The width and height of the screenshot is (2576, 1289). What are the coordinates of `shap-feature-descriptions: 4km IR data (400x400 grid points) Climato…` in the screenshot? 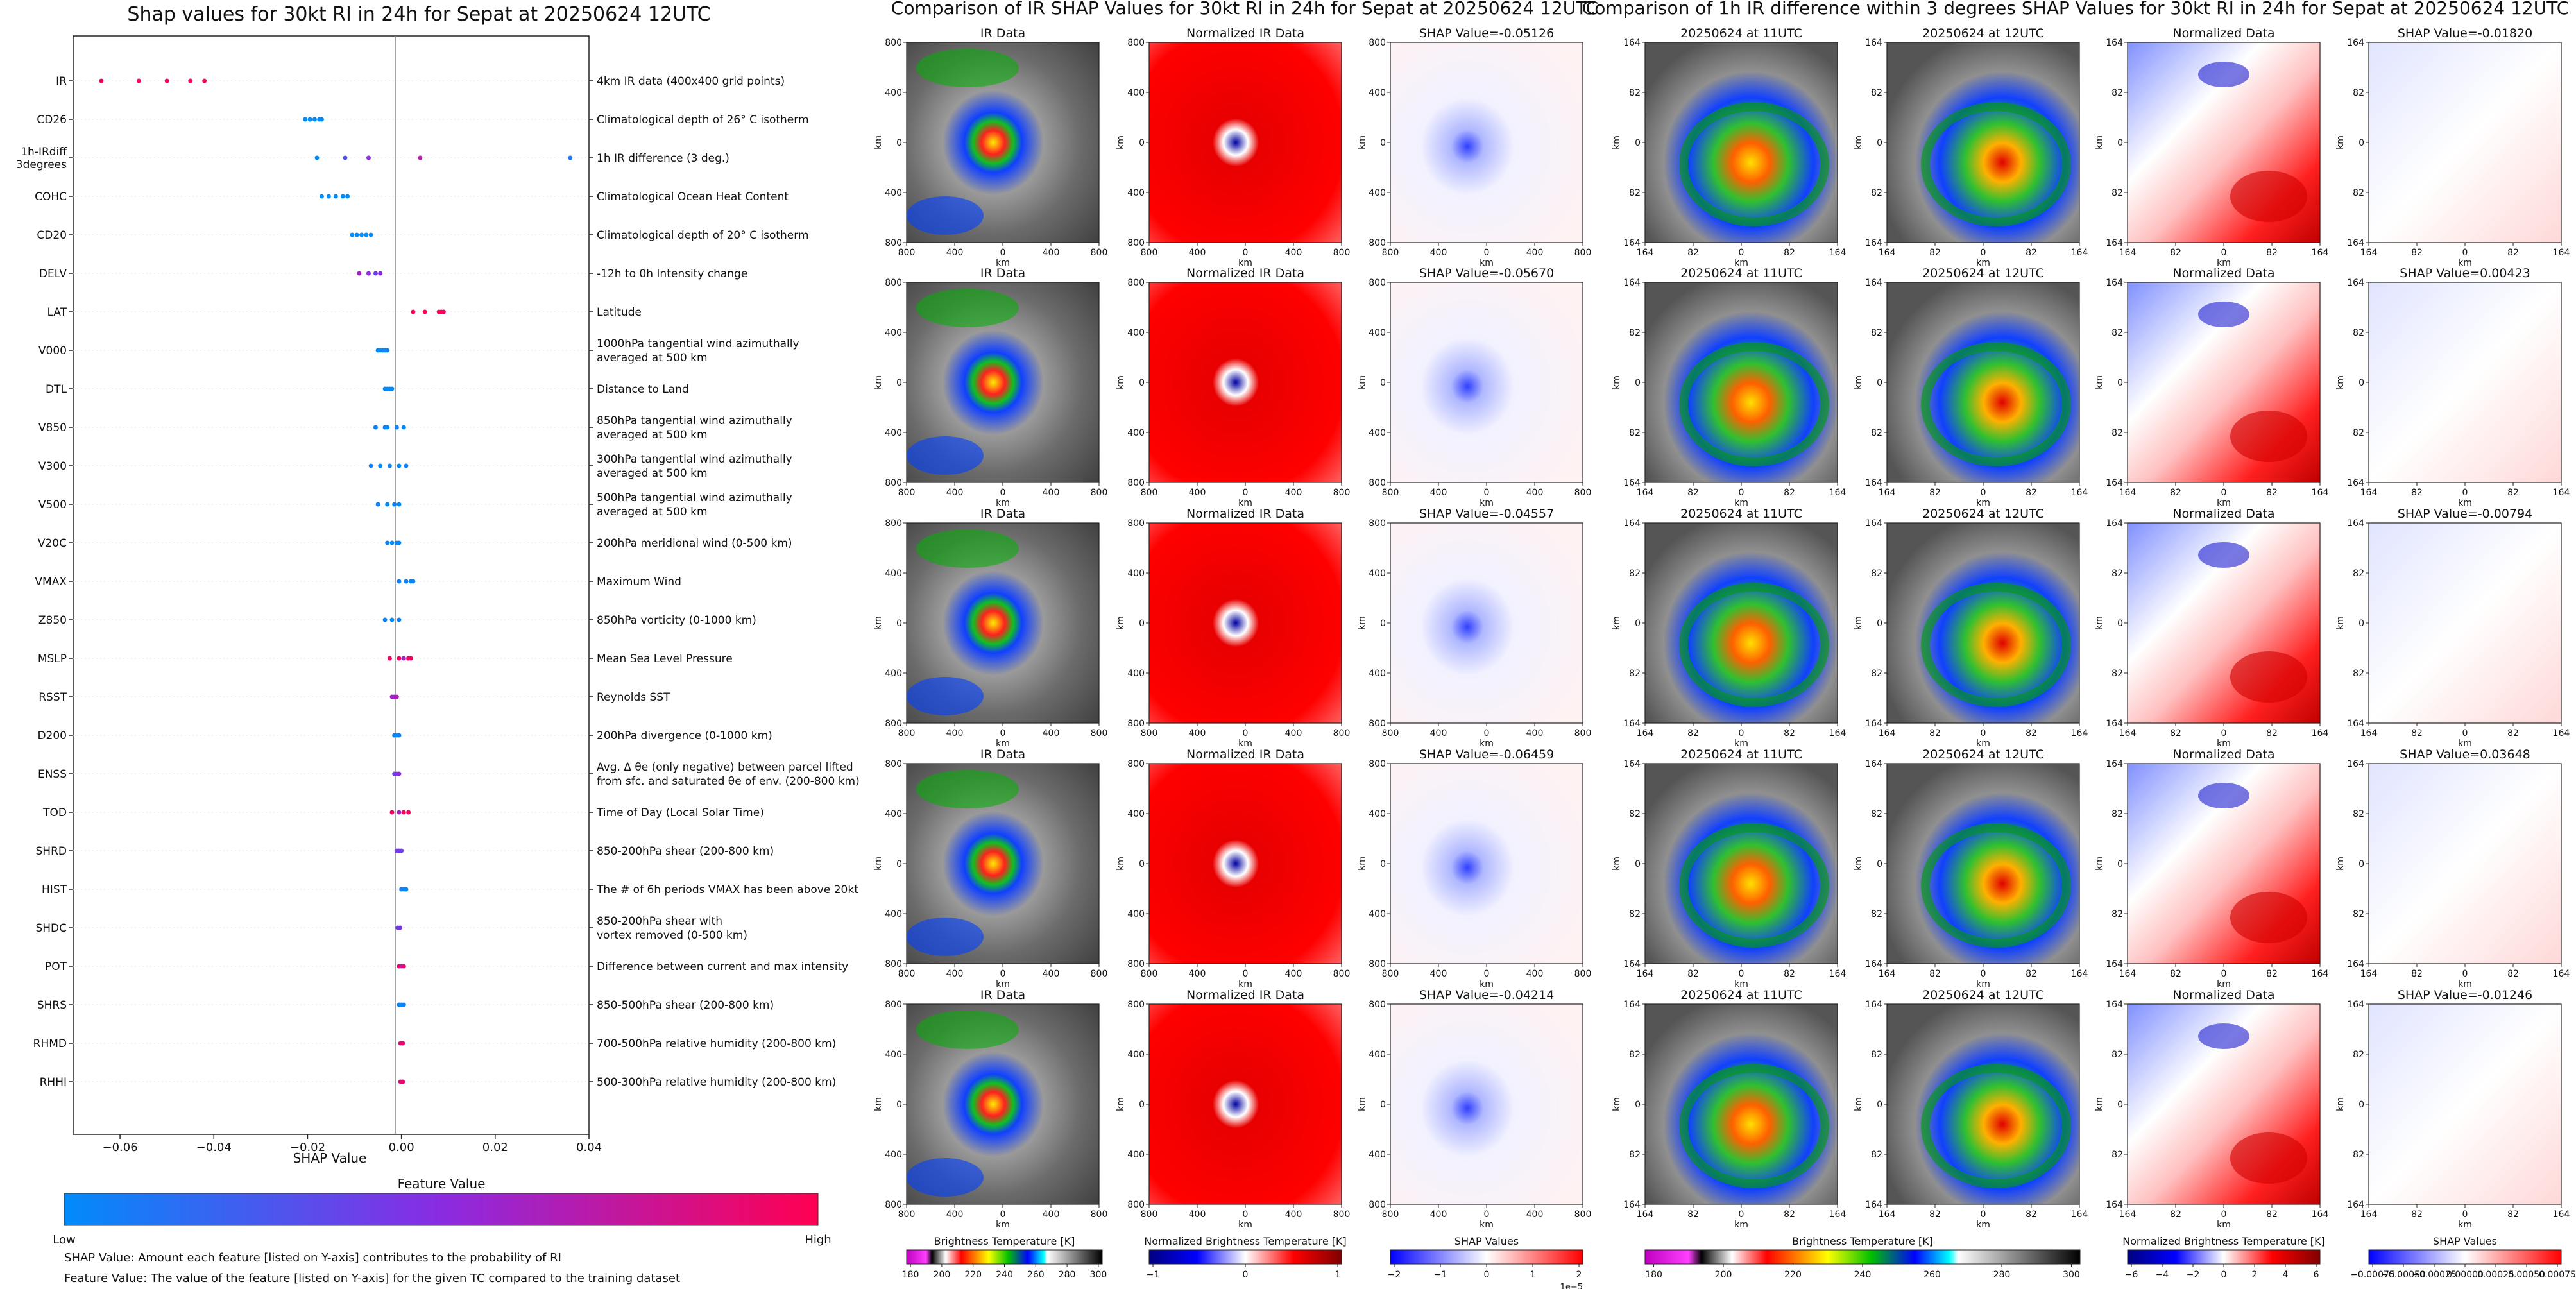 It's located at (728, 582).